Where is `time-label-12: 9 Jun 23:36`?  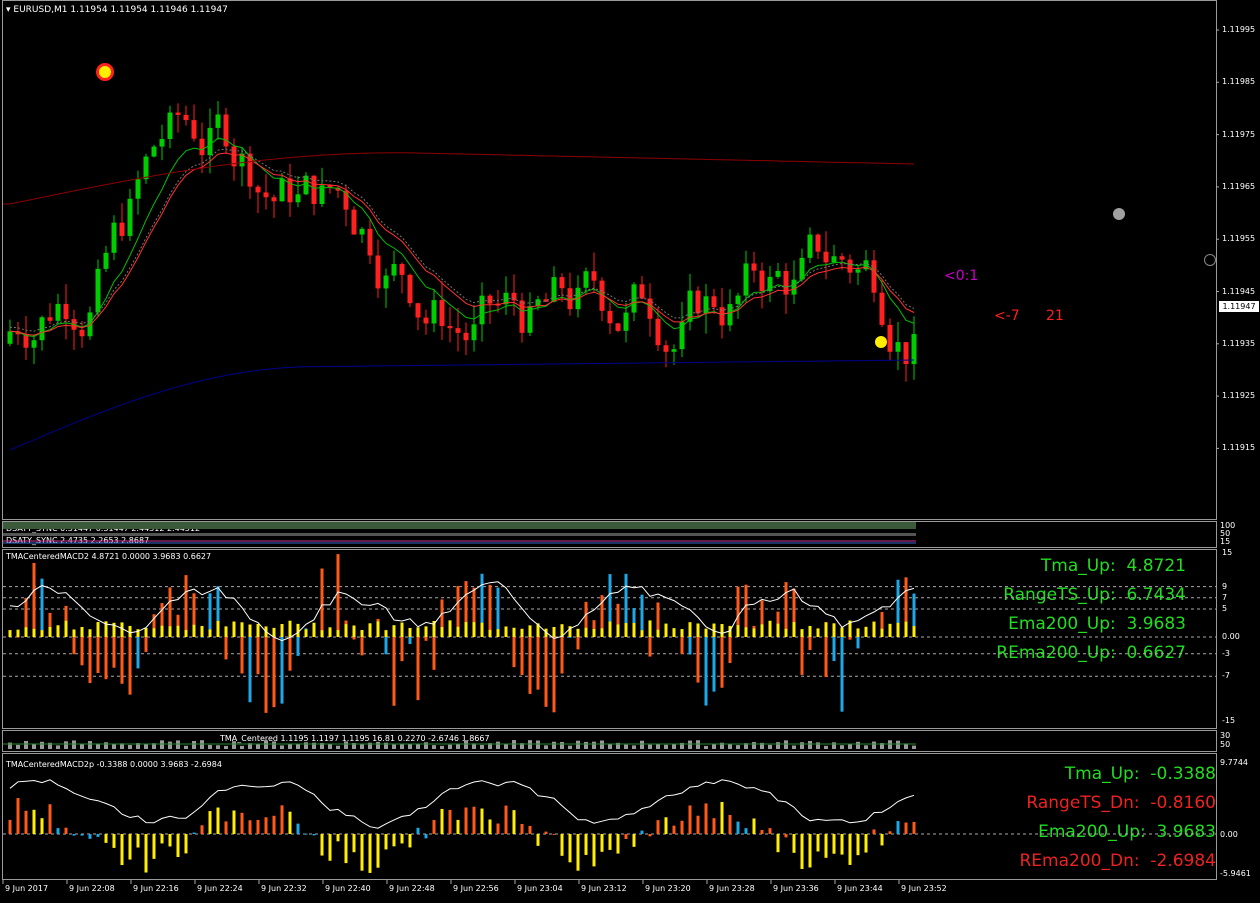 time-label-12: 9 Jun 23:36 is located at coordinates (796, 888).